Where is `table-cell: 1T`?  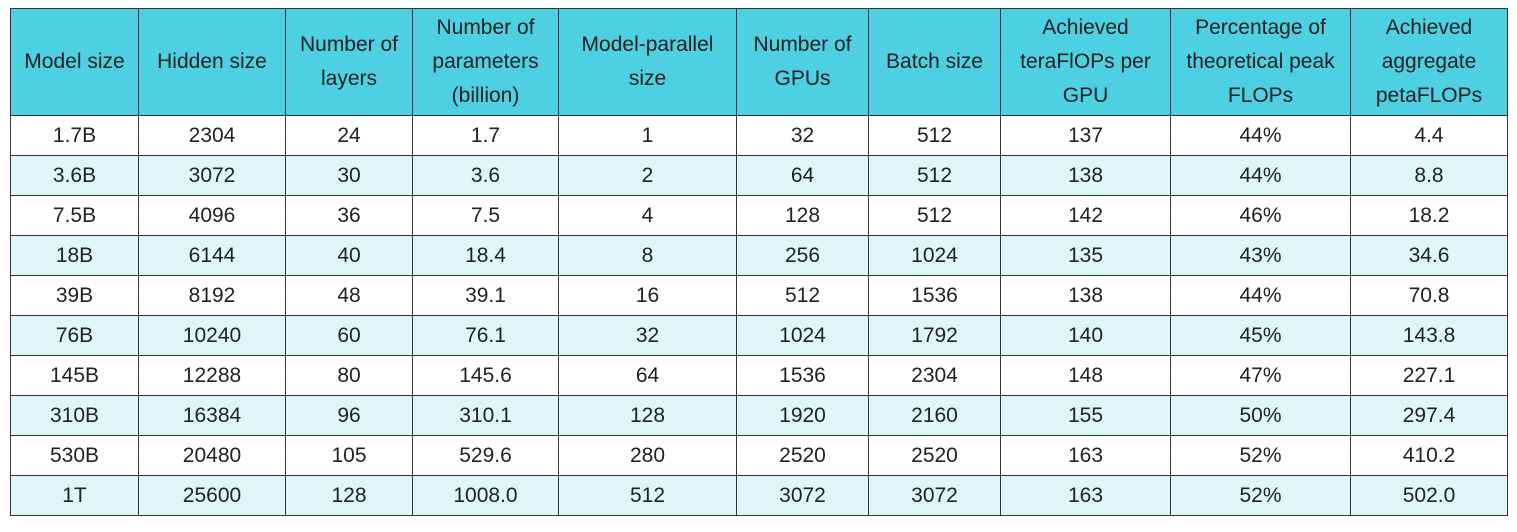
table-cell: 1T is located at coordinates (74, 495).